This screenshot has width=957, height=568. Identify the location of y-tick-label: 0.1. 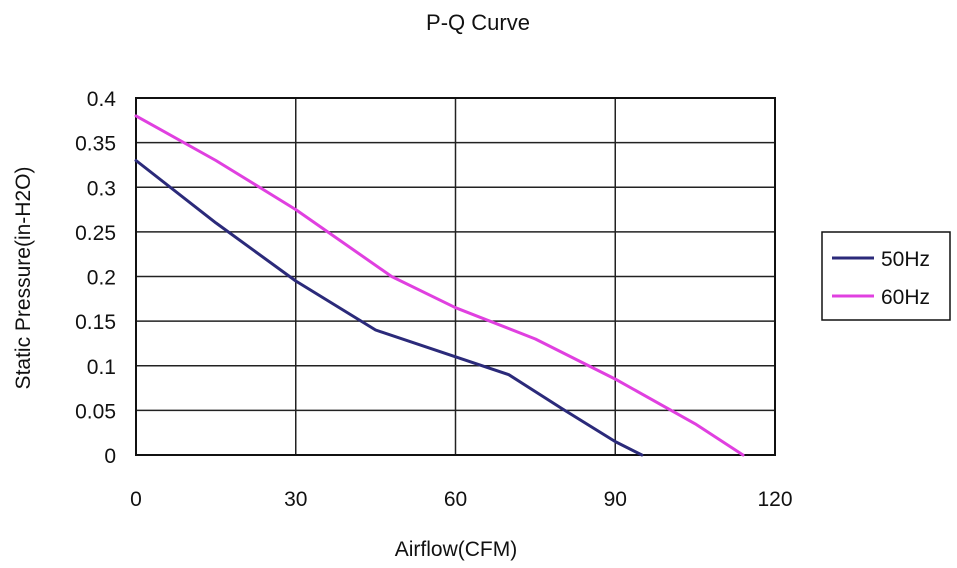
(101, 367).